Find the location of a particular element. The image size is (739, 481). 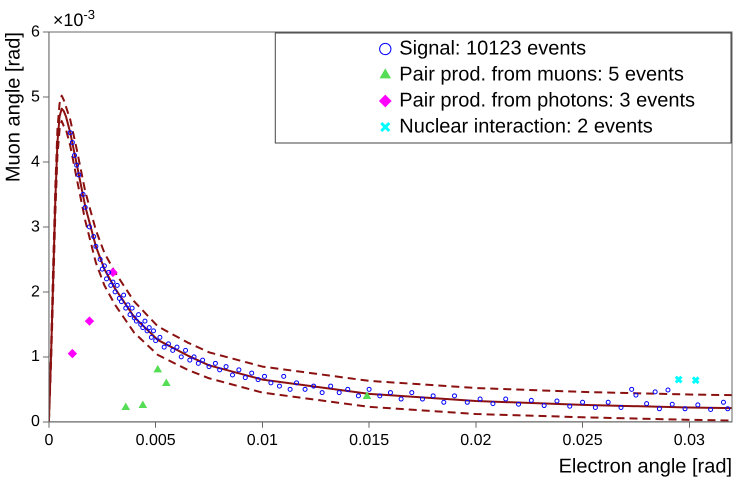

x-tick-label: 0.03 is located at coordinates (689, 440).